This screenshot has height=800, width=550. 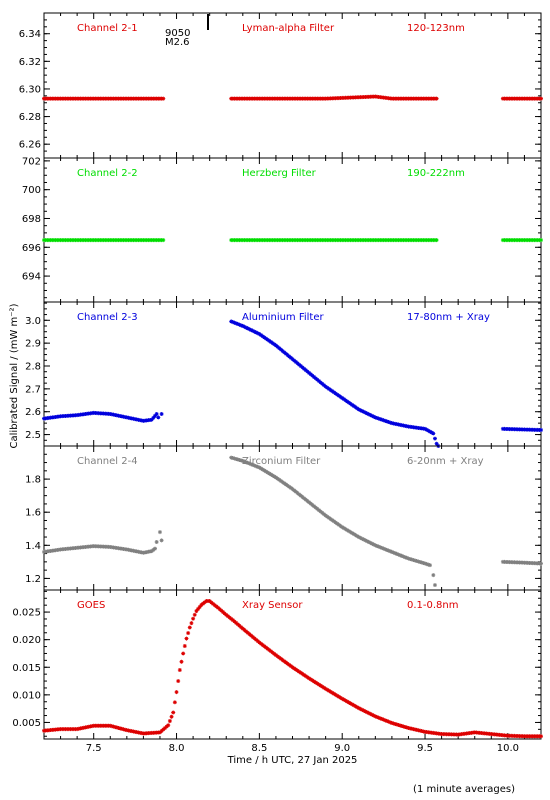 I want to click on channel-label: Channel 2-4, so click(x=107, y=461).